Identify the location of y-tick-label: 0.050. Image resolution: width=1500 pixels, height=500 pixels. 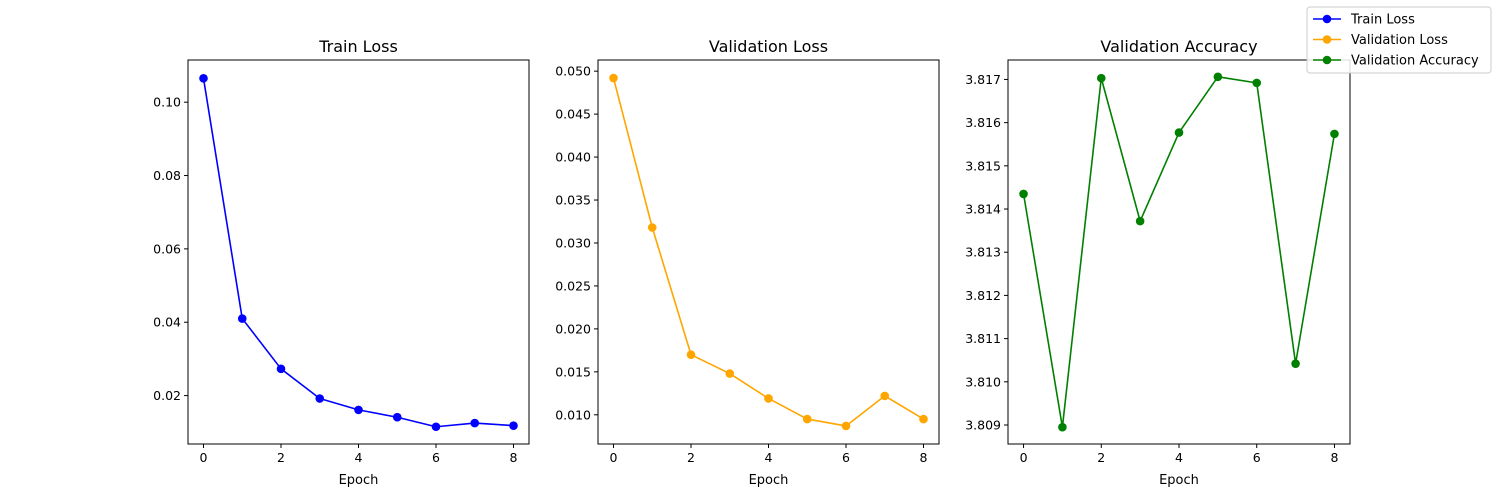
(573, 71).